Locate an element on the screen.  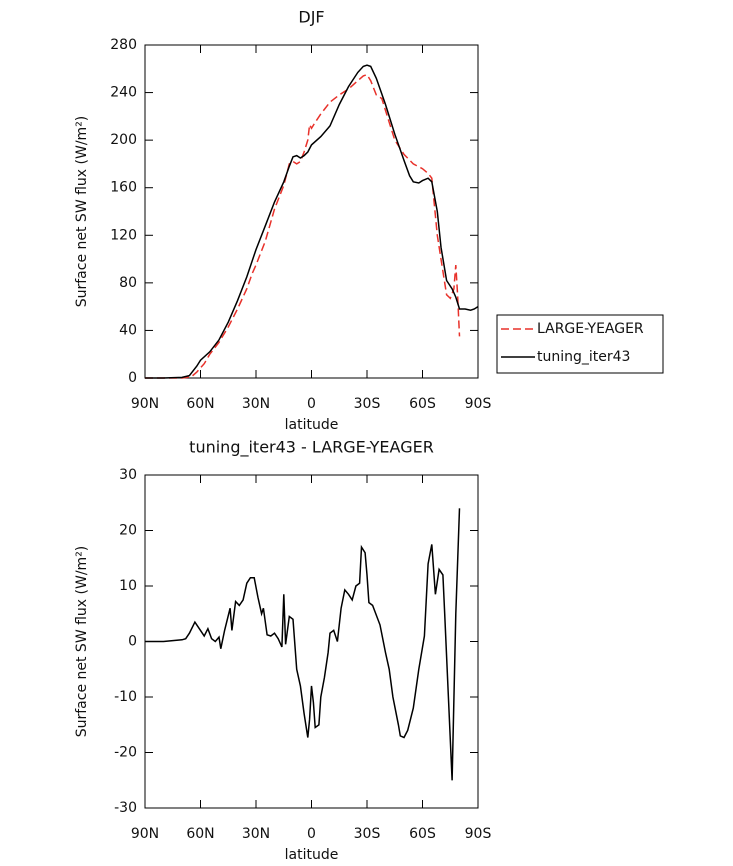
y-tick-label: 40 is located at coordinates (128, 330).